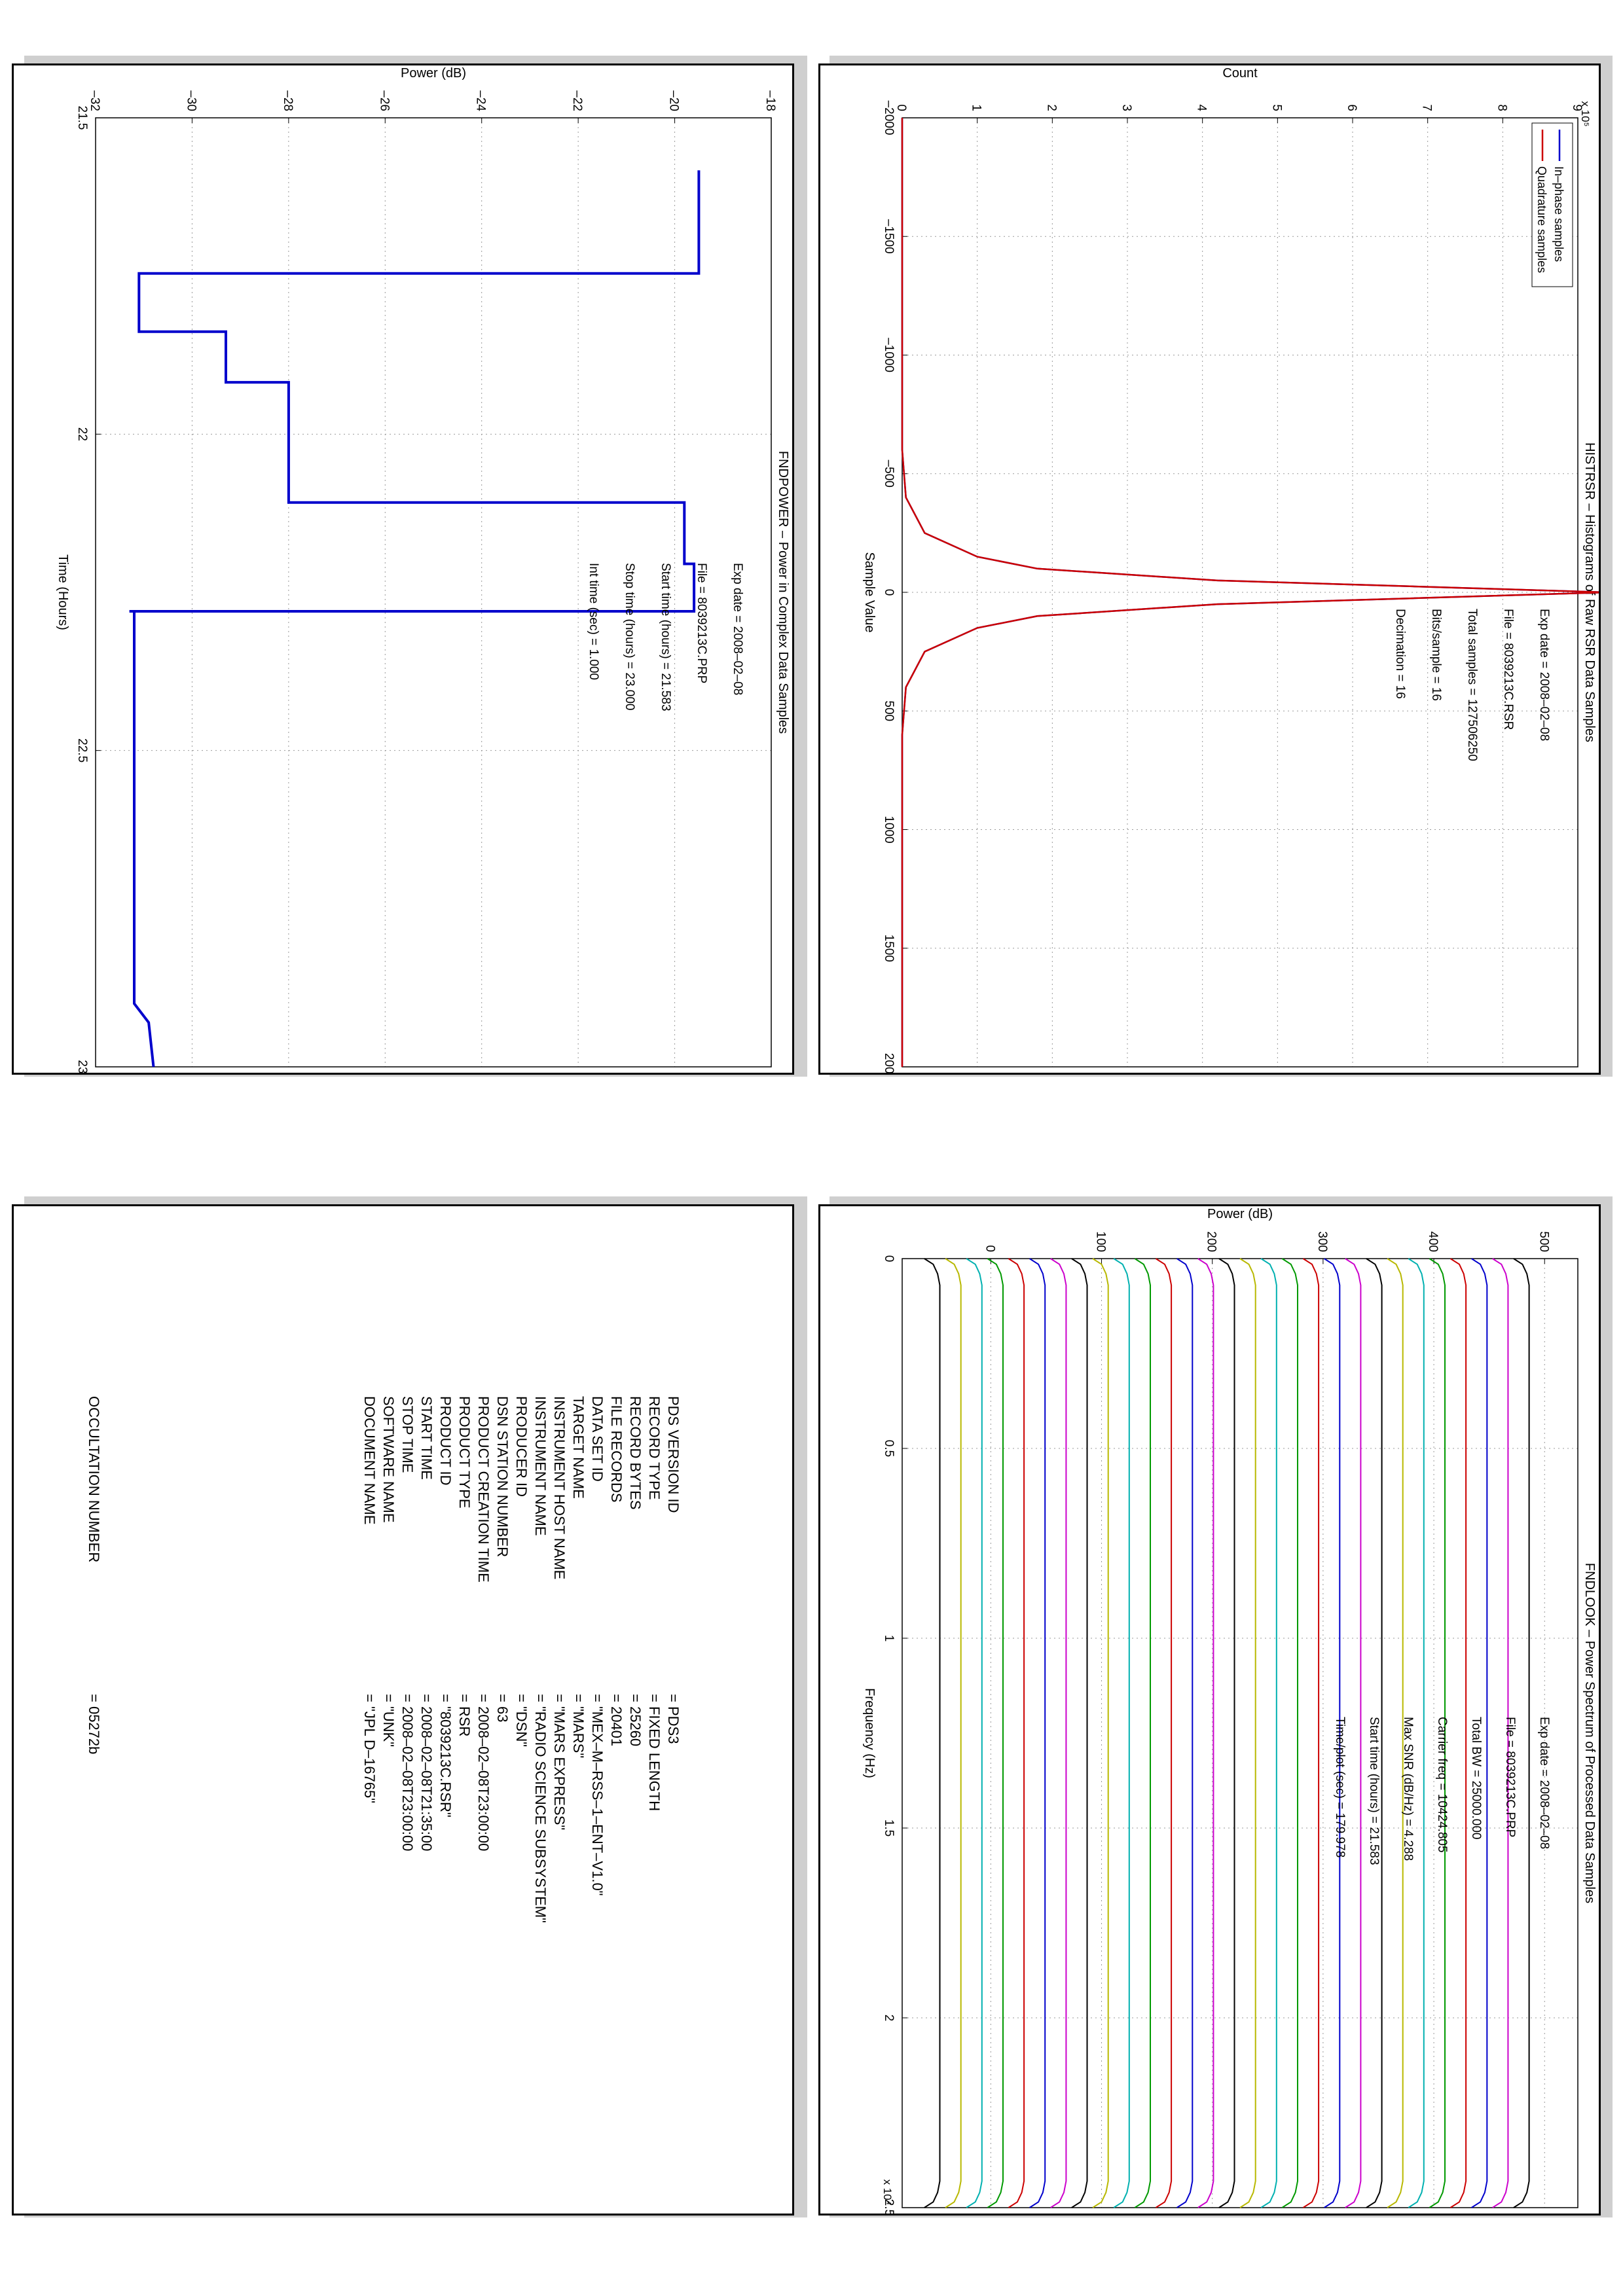  Describe the element at coordinates (1585, 113) in the screenshot. I see `y-exponent-label: x 10⁵` at that location.